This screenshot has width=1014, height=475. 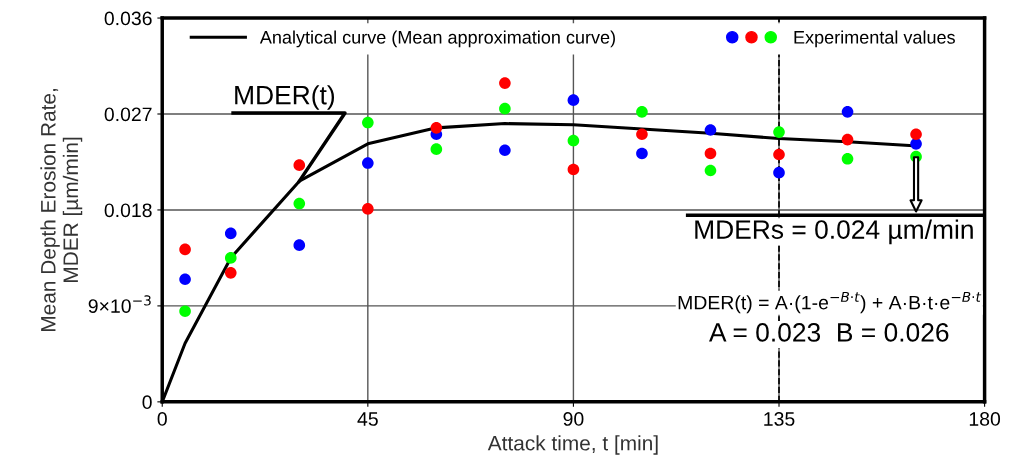 What do you see at coordinates (367, 419) in the screenshot?
I see `x-tick-label: 45` at bounding box center [367, 419].